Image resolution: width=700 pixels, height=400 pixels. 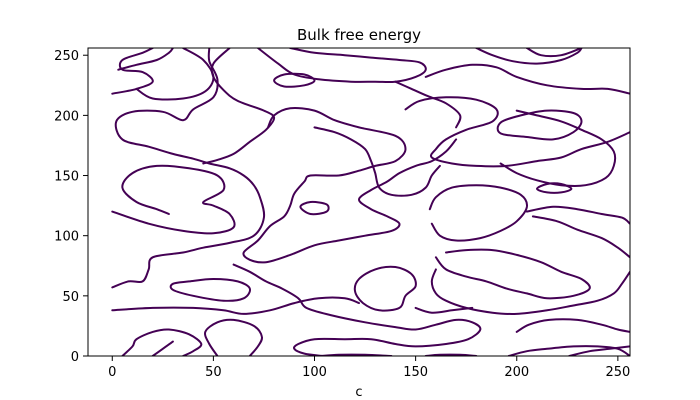 I want to click on y-tick-label: 100, so click(x=66, y=237).